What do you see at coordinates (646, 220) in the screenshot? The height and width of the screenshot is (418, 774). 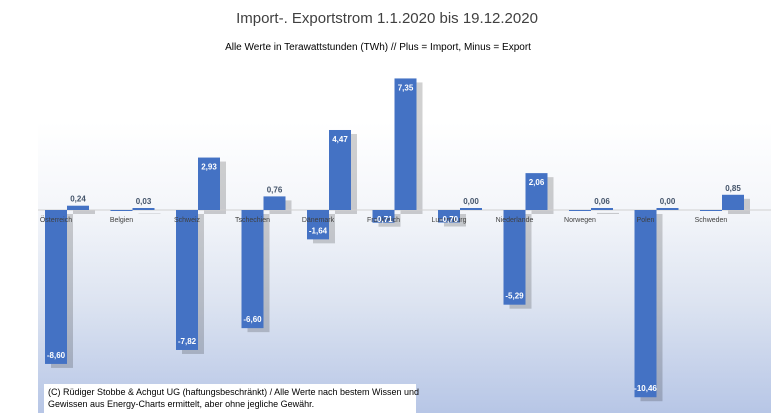 I see `category-label: Polen` at bounding box center [646, 220].